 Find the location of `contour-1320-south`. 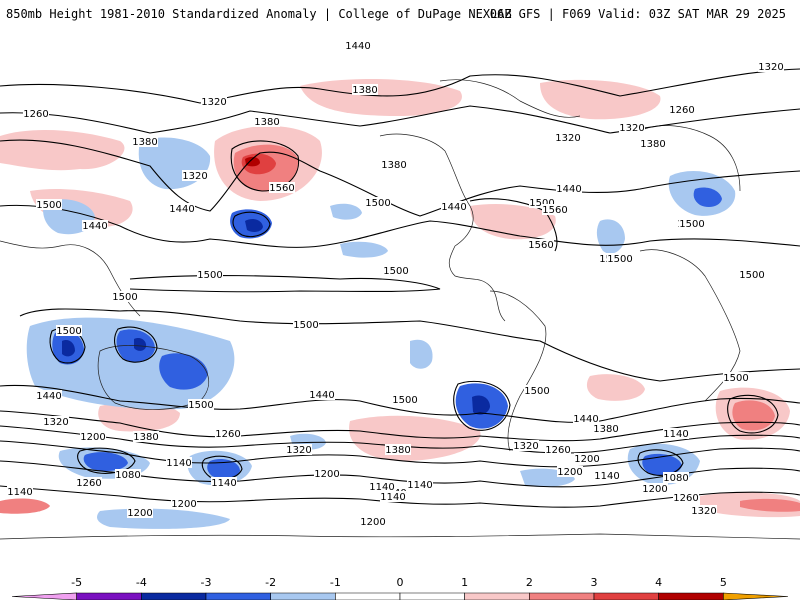

contour-1320-south is located at coordinates (400, 439).